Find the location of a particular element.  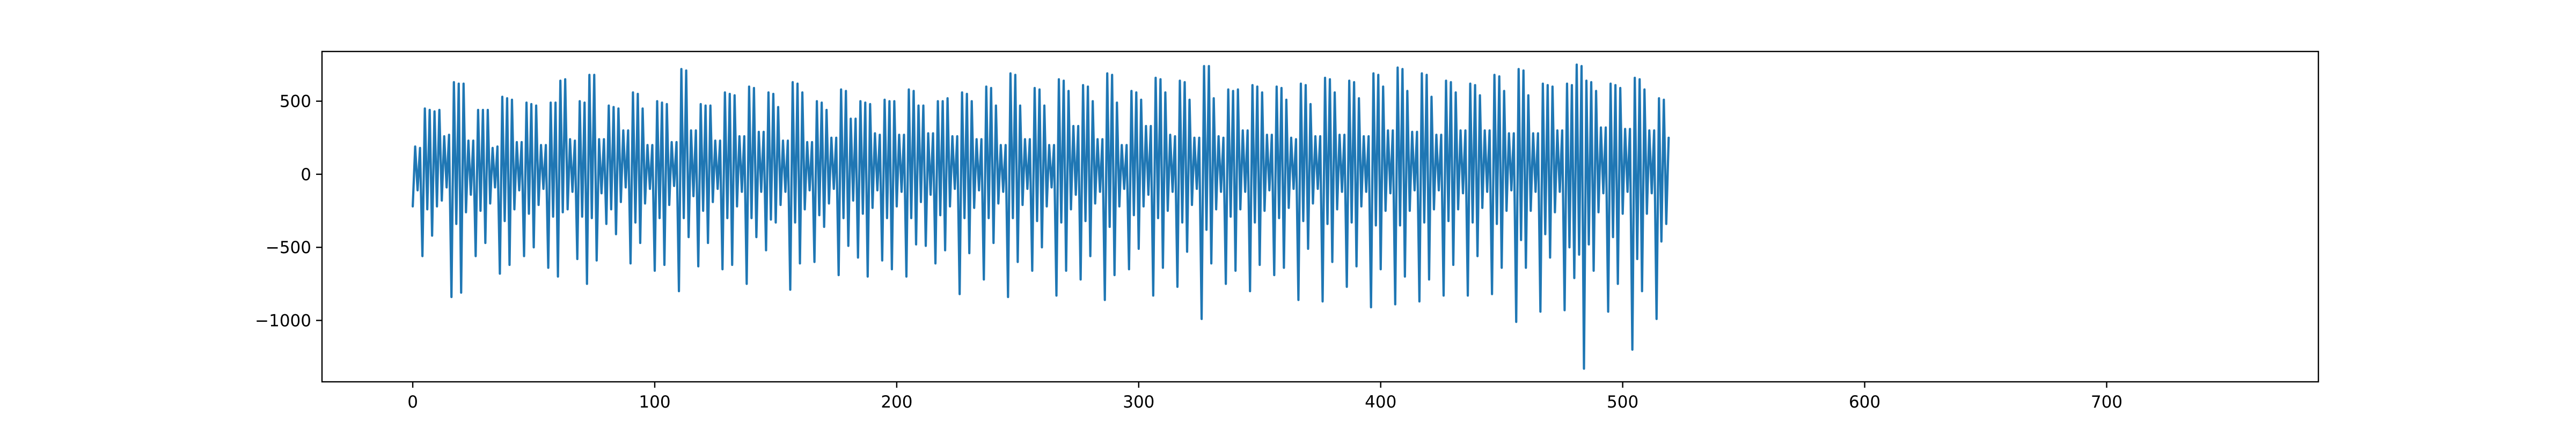

x-tick-label: 200 is located at coordinates (896, 402).